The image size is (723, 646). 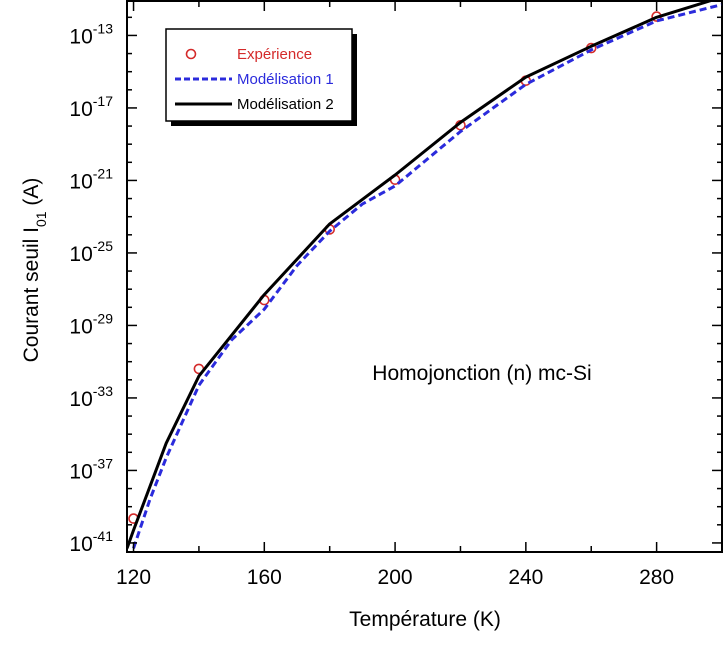 What do you see at coordinates (264, 577) in the screenshot?
I see `x-tick-label: 160` at bounding box center [264, 577].